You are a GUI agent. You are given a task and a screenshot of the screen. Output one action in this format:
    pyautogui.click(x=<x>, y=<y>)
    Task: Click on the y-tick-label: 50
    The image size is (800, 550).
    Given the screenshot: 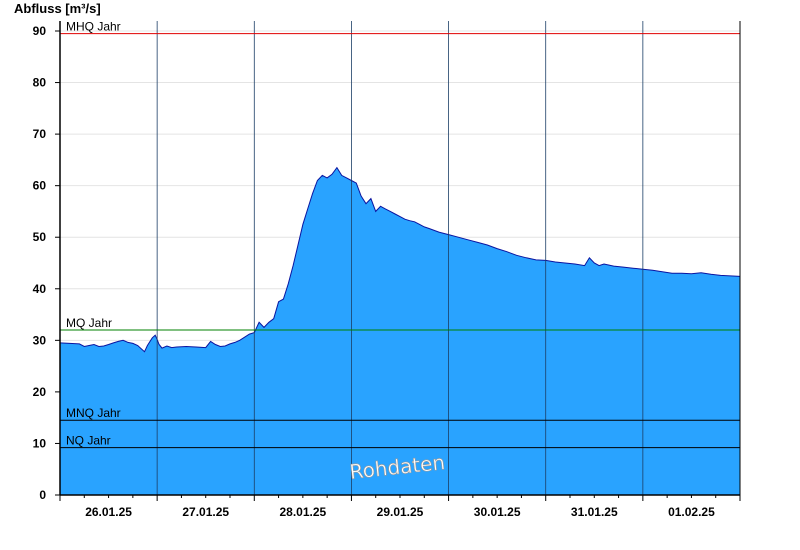 What is the action you would take?
    pyautogui.click(x=40, y=237)
    